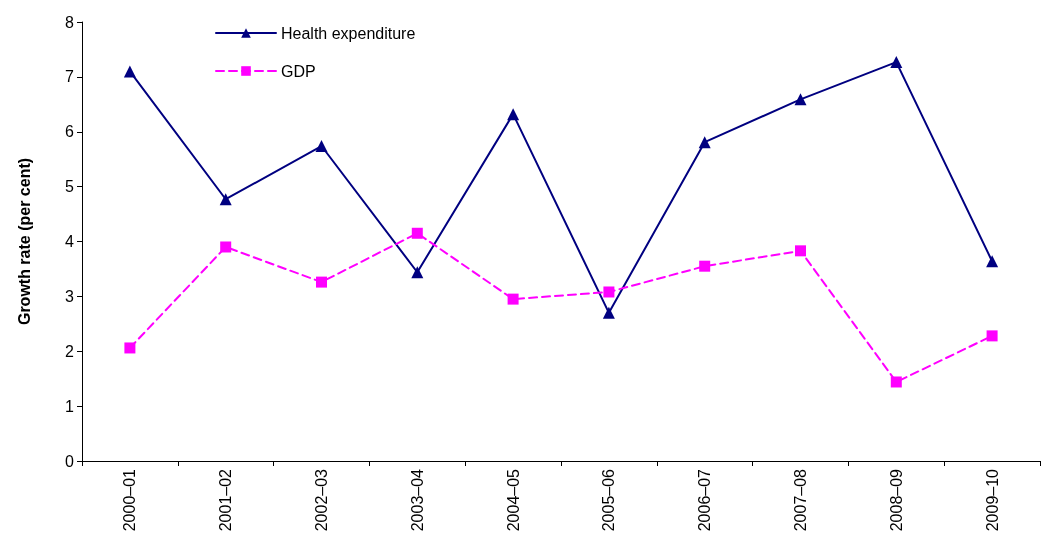 This screenshot has width=1052, height=558. What do you see at coordinates (417, 500) in the screenshot?
I see `x-tick-label: 2003–04` at bounding box center [417, 500].